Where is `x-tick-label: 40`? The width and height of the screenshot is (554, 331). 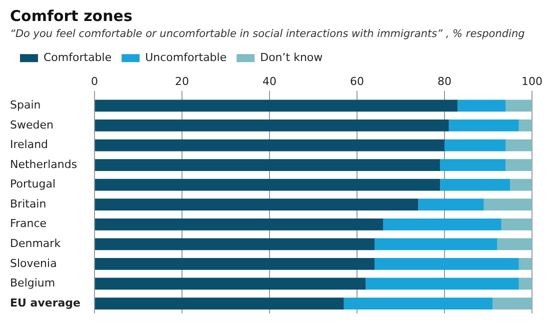 x-tick-label: 40 is located at coordinates (269, 81).